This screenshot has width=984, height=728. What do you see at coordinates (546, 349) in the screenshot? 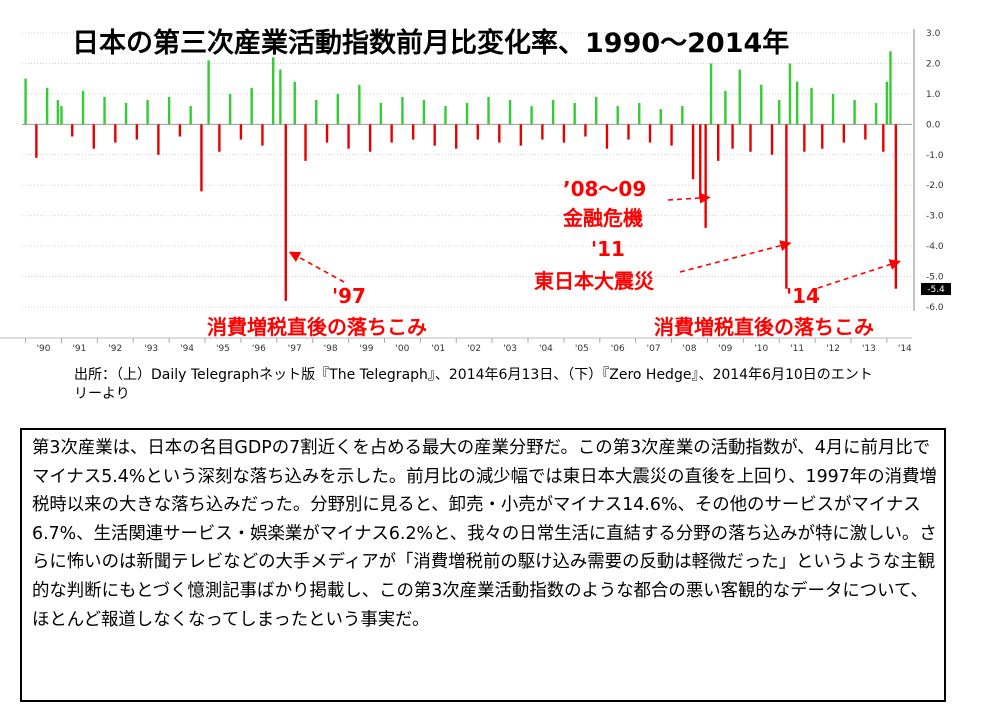
I see `x-tick-label: '04` at bounding box center [546, 349].